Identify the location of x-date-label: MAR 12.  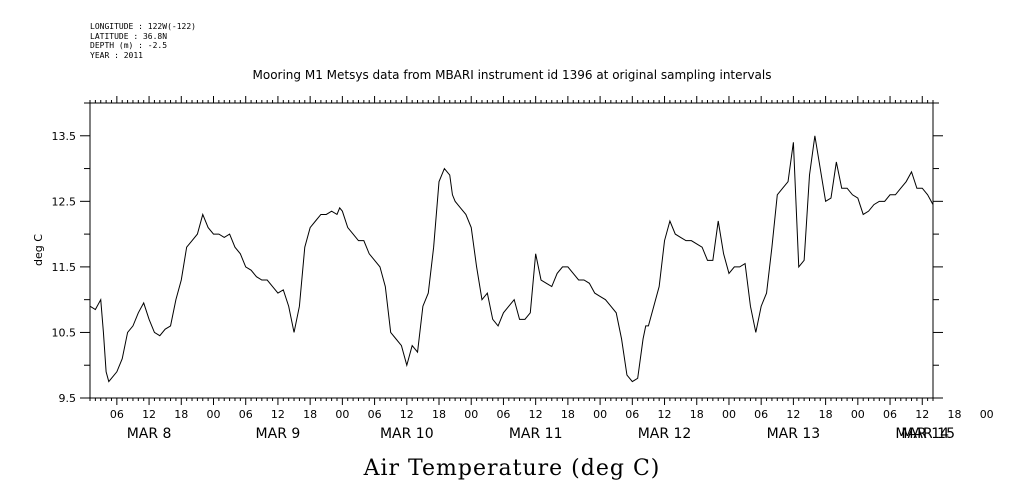
(665, 434).